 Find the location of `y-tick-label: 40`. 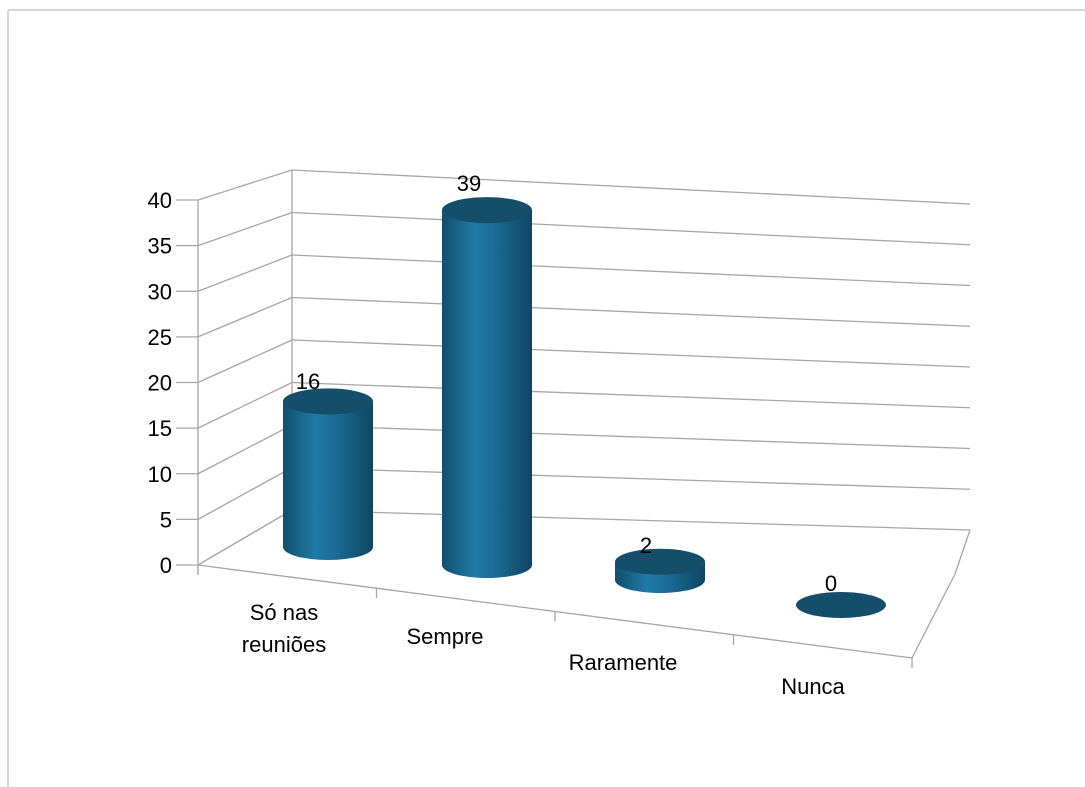

y-tick-label: 40 is located at coordinates (160, 200).